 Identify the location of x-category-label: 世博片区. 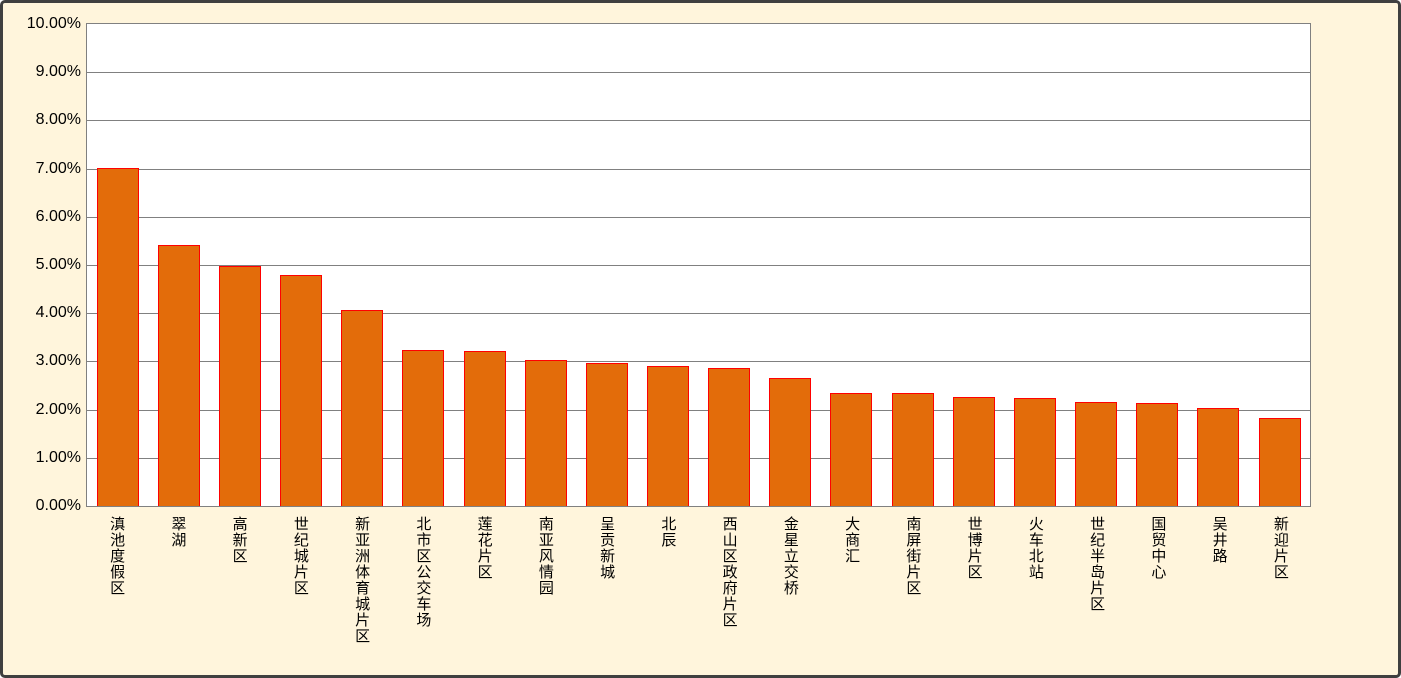
(974, 548).